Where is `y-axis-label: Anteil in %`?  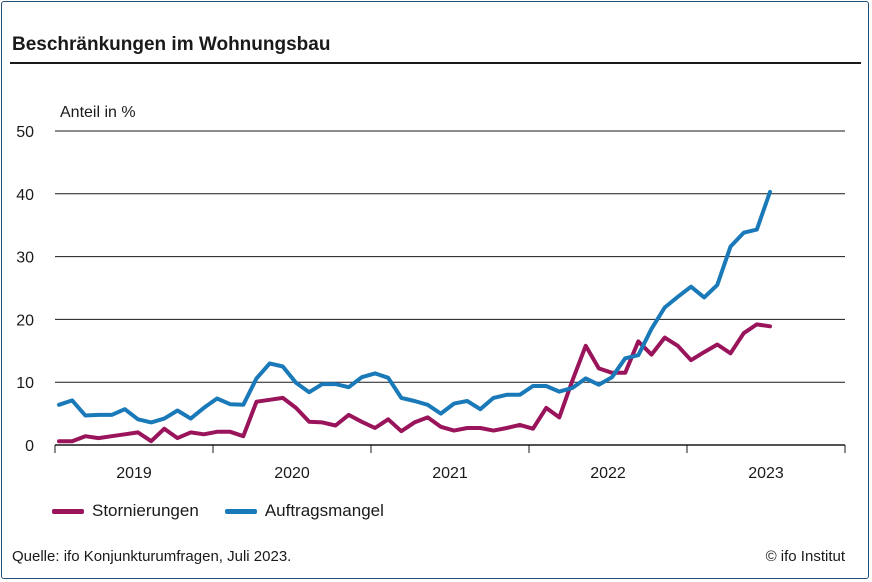 y-axis-label: Anteil in % is located at coordinates (98, 112).